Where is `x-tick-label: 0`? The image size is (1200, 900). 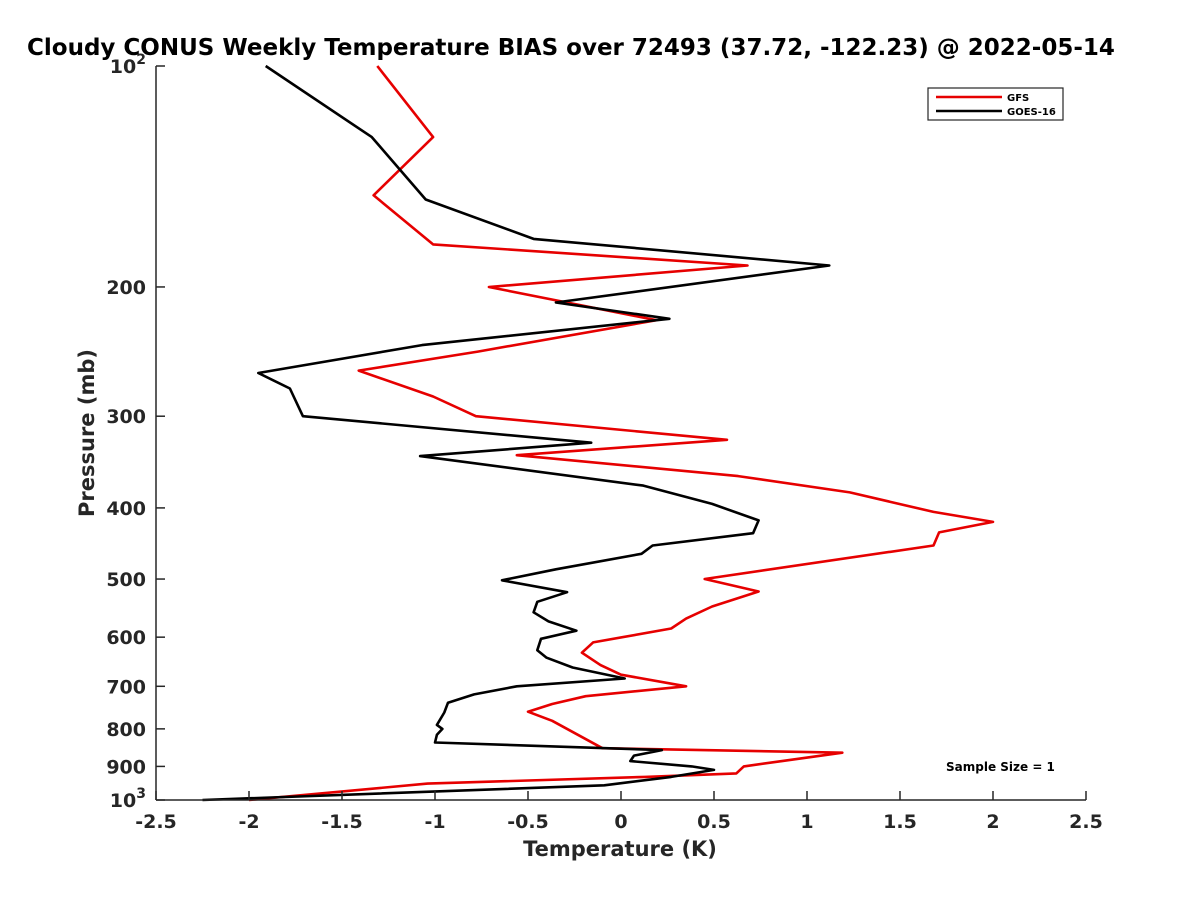
x-tick-label: 0 is located at coordinates (620, 822).